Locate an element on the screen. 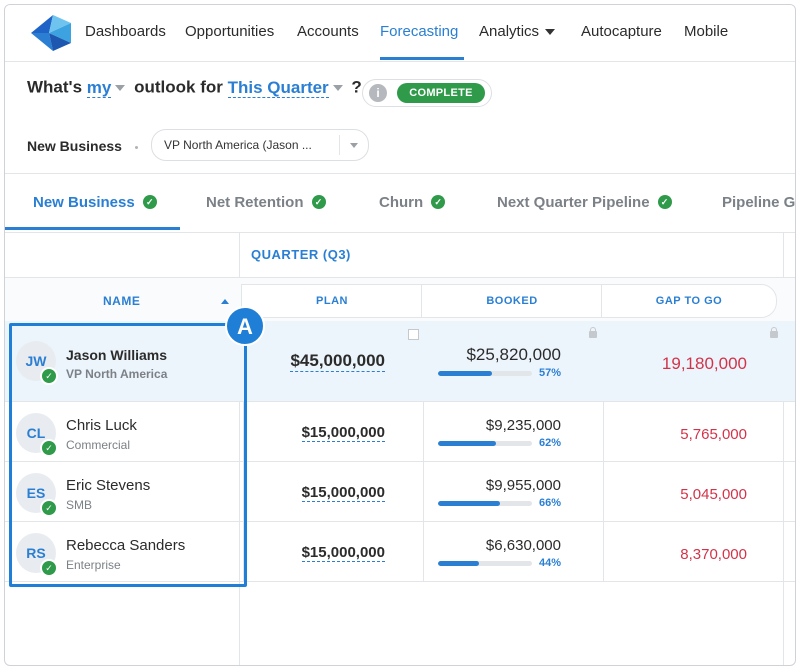  annotation-highlight-box is located at coordinates (128, 455).